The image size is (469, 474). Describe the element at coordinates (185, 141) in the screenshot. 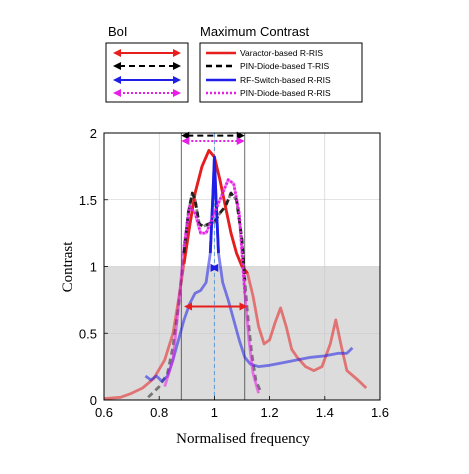

I see `bandwidth-arrow-pin-diode-r-ris-head-left` at that location.